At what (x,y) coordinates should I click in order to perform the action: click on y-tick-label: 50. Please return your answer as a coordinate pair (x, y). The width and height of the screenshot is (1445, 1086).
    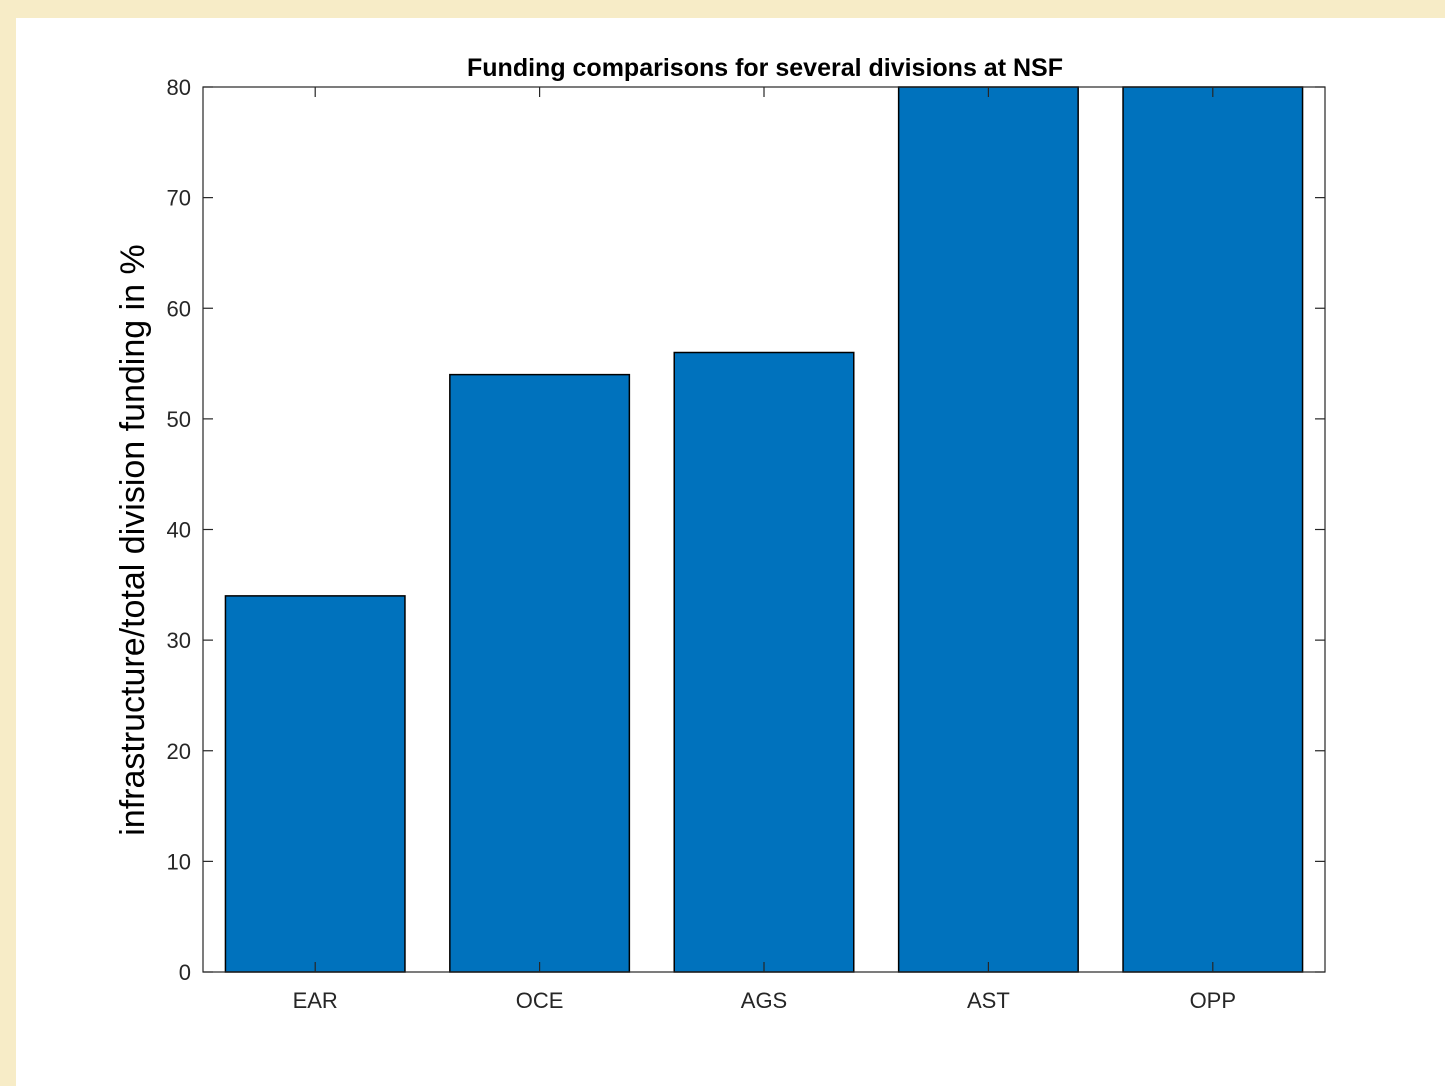
    Looking at the image, I should click on (179, 419).